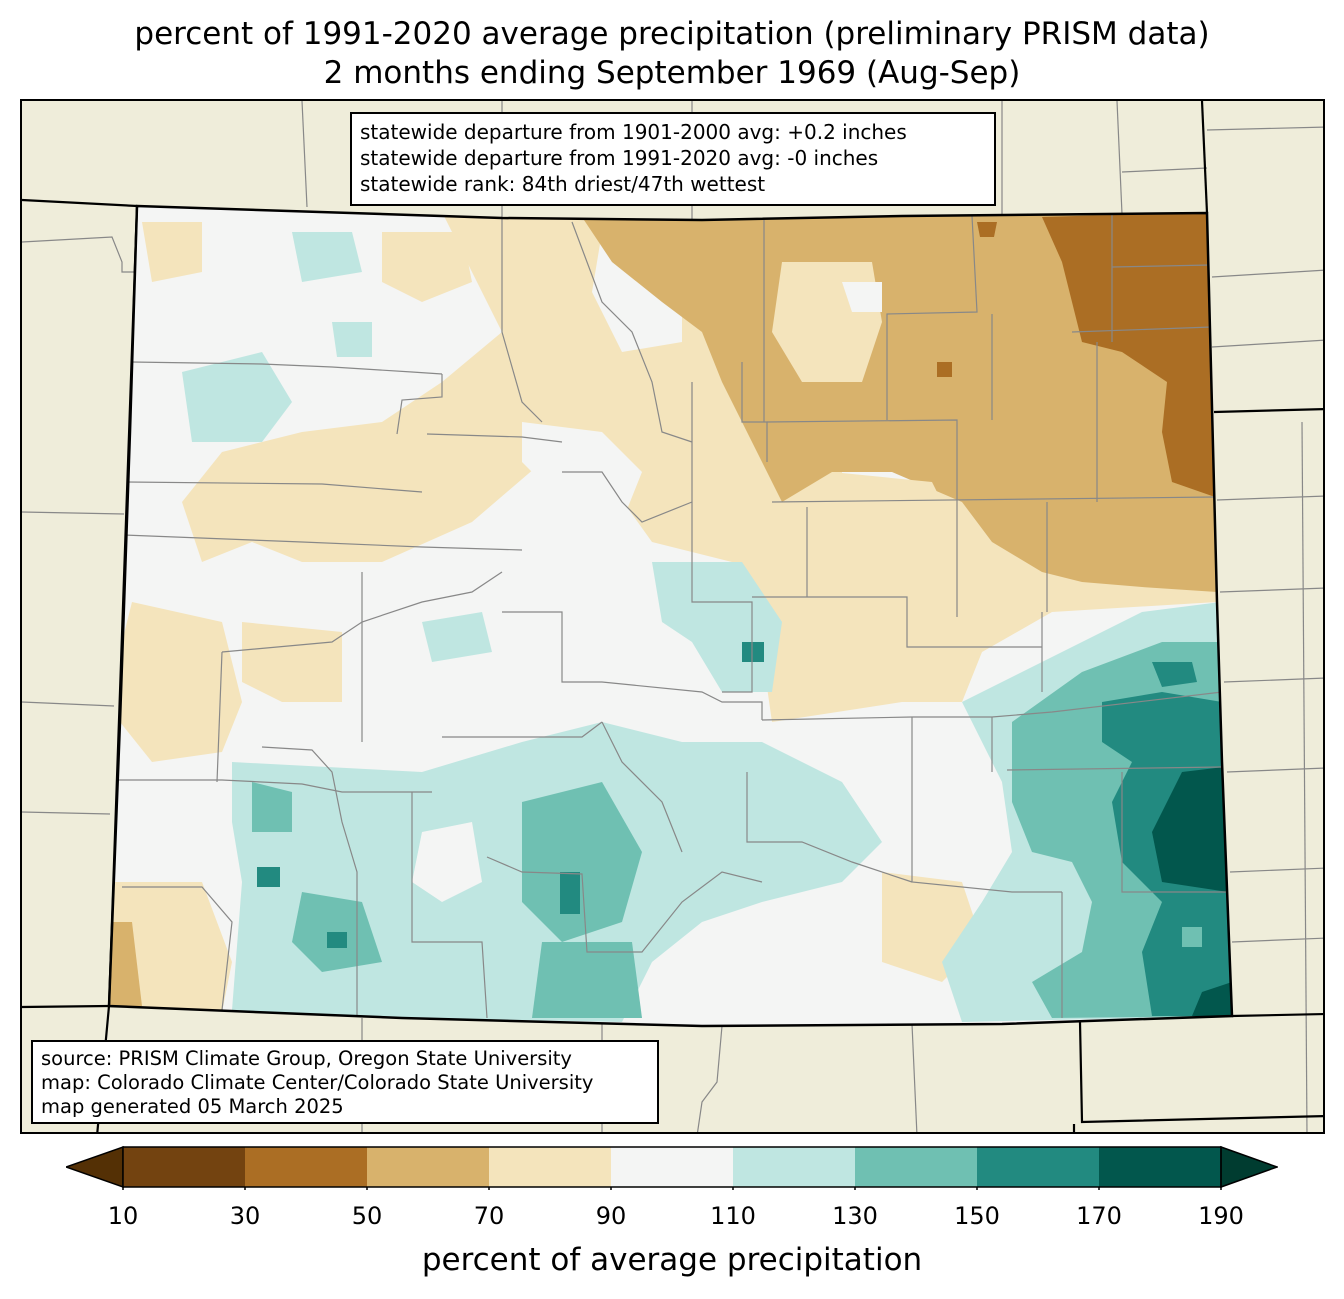  What do you see at coordinates (1099, 1216) in the screenshot?
I see `colorbar-tick-label: 170` at bounding box center [1099, 1216].